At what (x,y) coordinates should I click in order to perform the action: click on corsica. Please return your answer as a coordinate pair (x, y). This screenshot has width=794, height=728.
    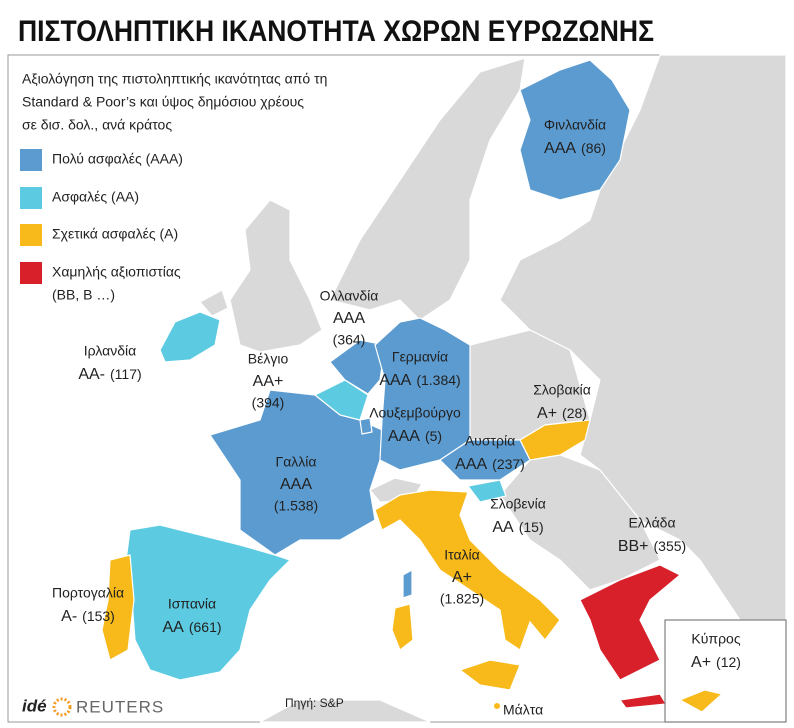
    Looking at the image, I should click on (407, 583).